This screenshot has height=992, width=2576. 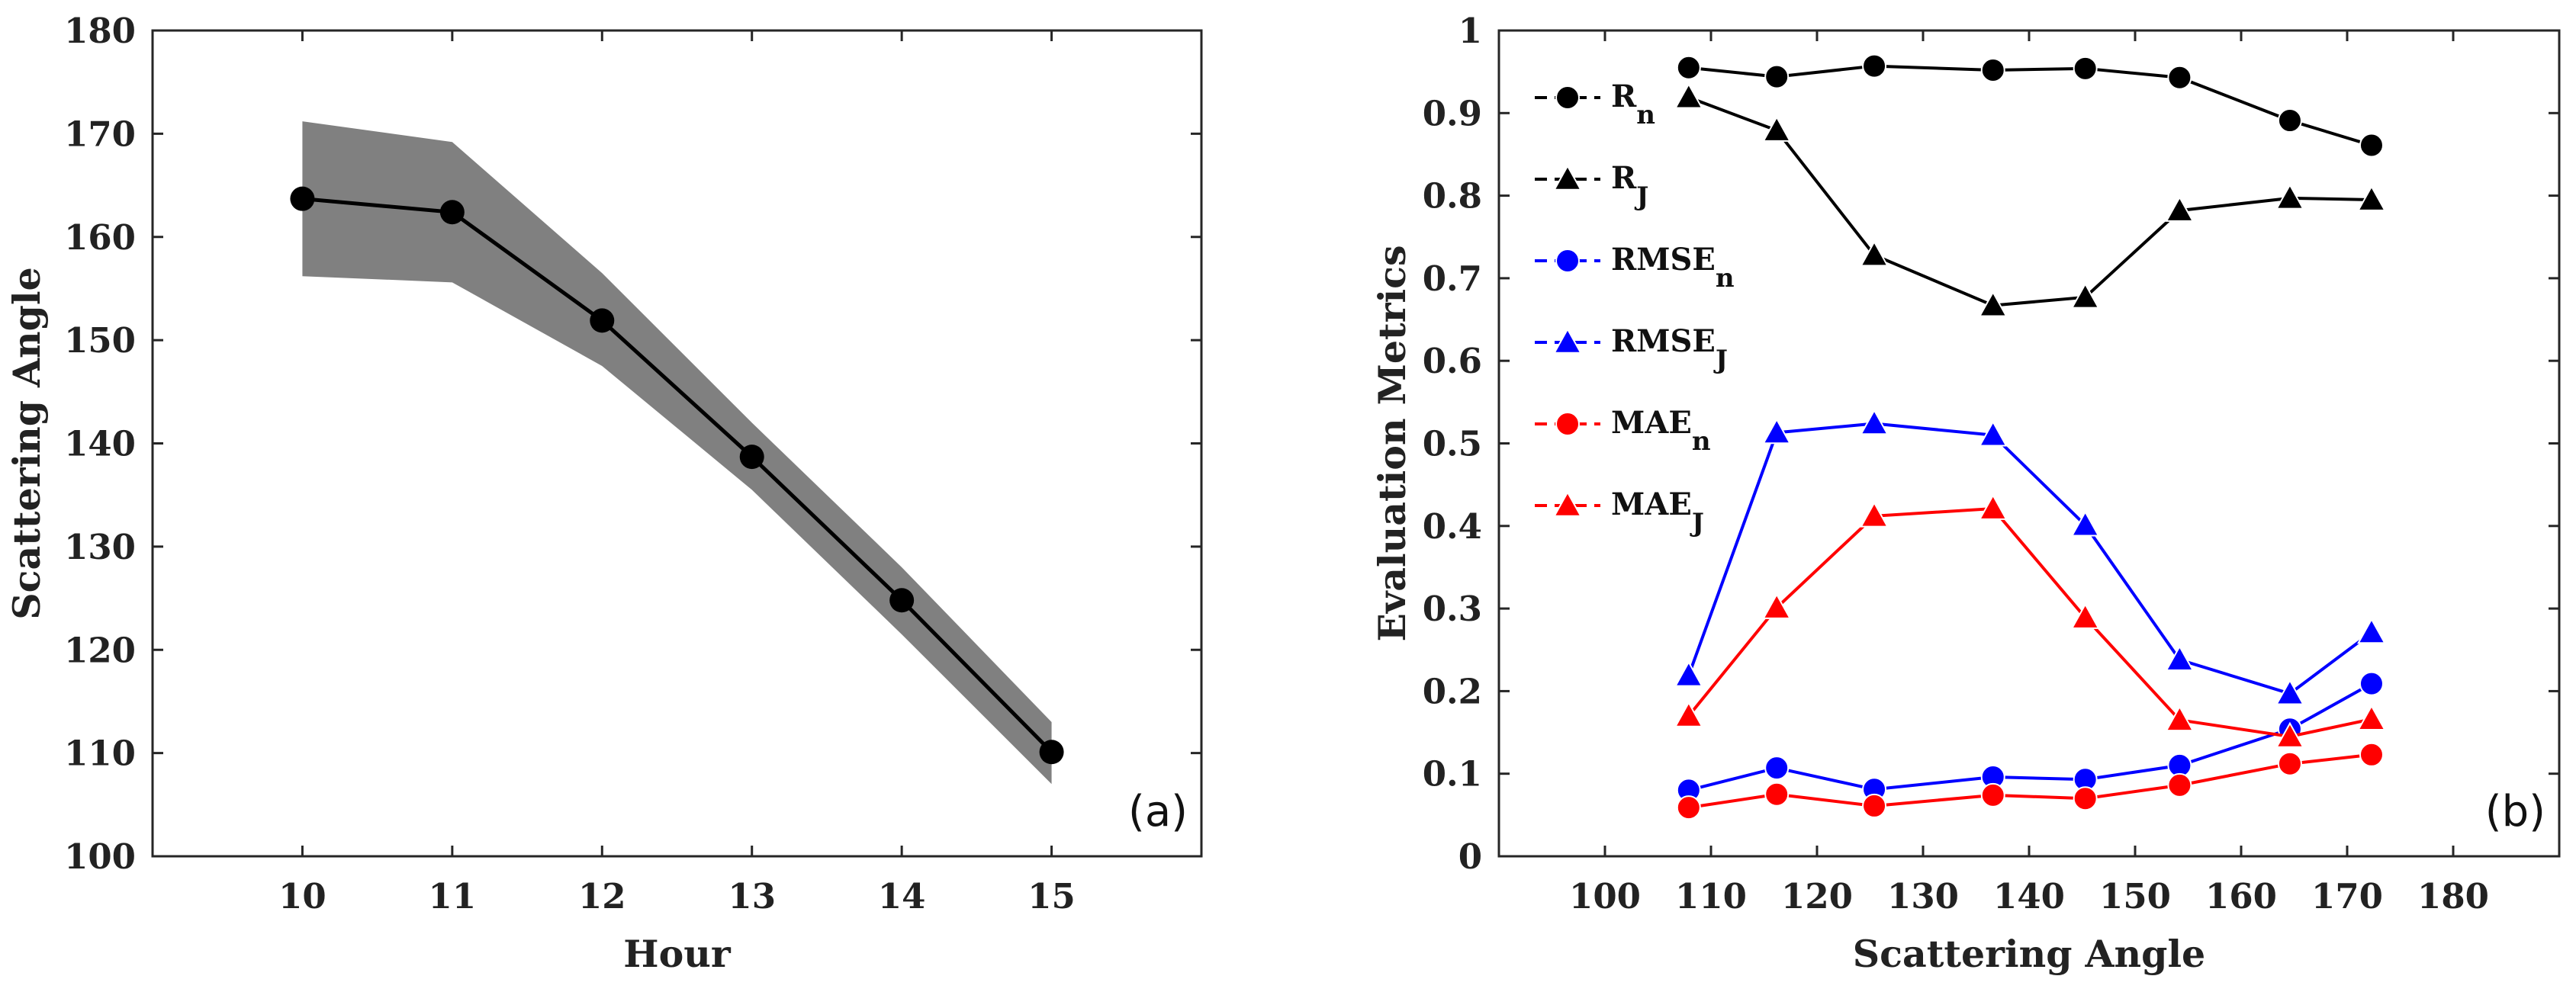 I want to click on x-tick-label: 170, so click(x=2347, y=896).